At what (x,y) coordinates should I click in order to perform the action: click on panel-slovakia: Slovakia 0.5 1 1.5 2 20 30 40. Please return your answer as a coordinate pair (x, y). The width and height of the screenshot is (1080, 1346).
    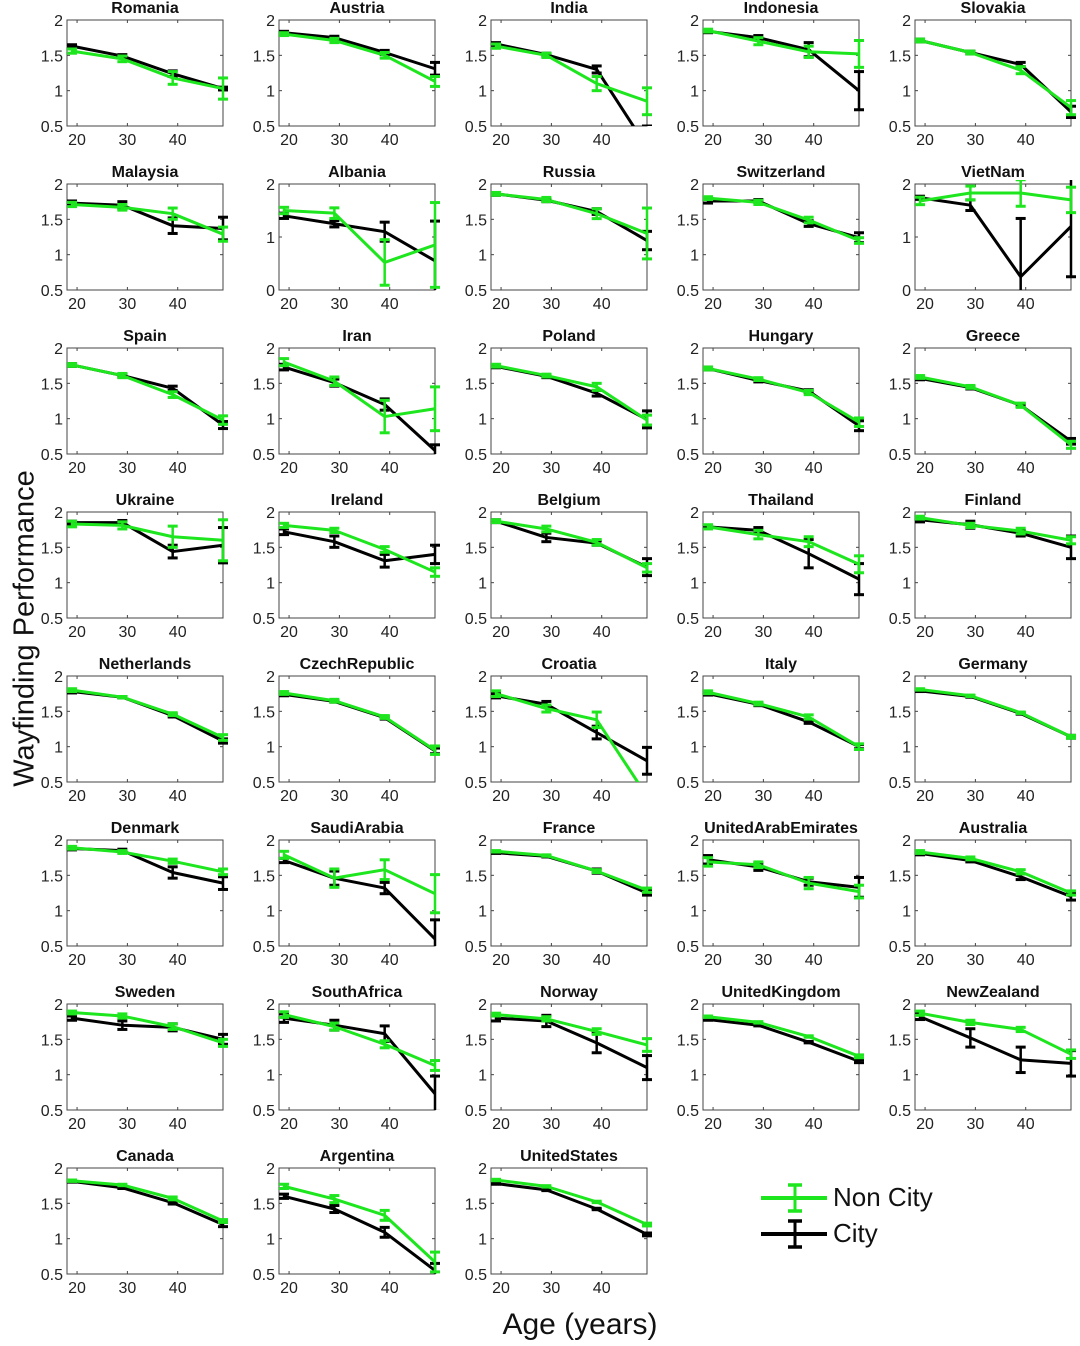
    Looking at the image, I should click on (982, 74).